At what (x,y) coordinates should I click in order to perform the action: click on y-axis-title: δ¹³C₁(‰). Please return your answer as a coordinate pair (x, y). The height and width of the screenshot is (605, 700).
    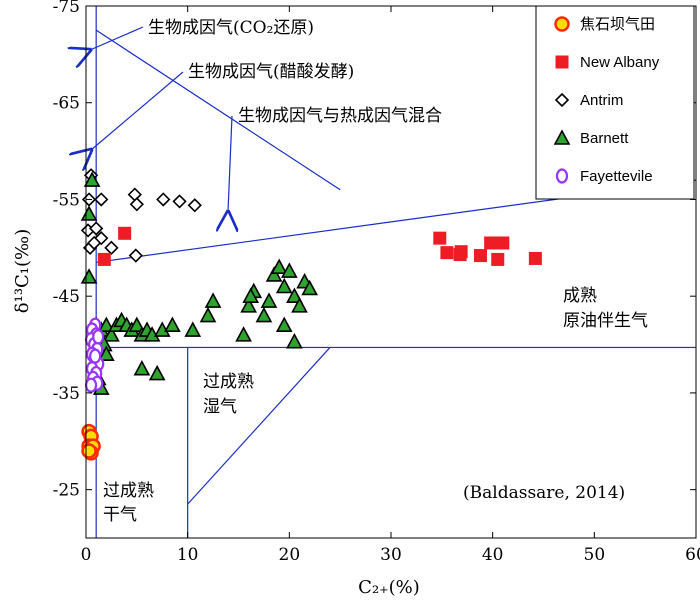
    Looking at the image, I should click on (22, 271).